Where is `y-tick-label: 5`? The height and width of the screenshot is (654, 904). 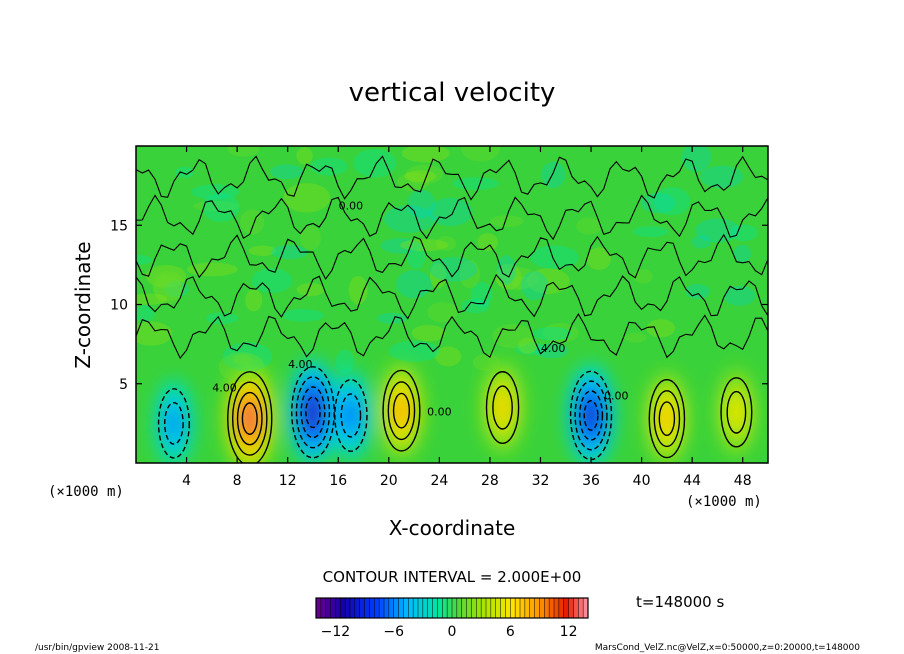 y-tick-label: 5 is located at coordinates (123, 385).